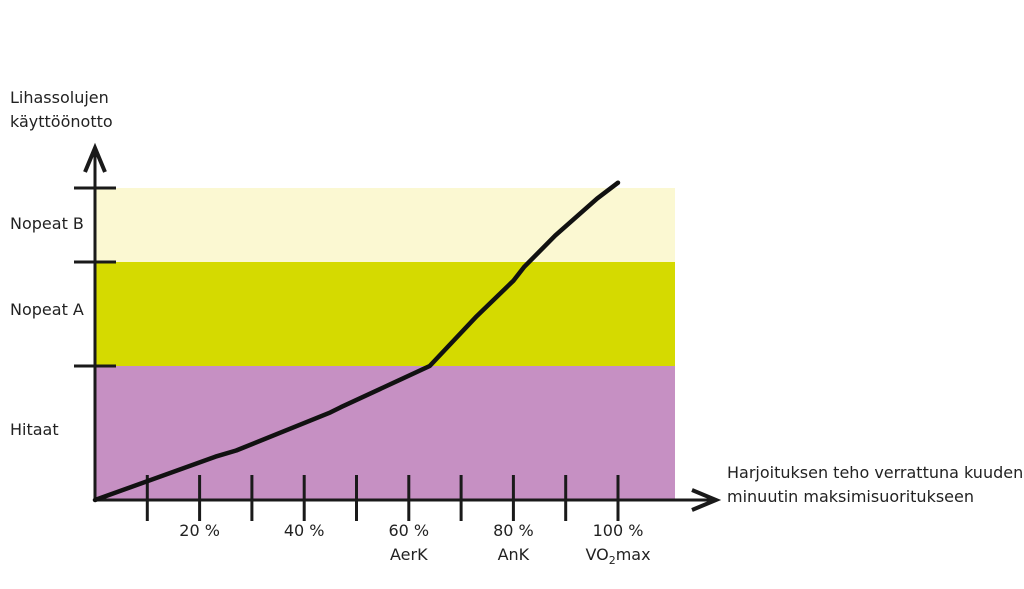  What do you see at coordinates (513, 543) in the screenshot?
I see `x-tick-label-3: 80 % AnK` at bounding box center [513, 543].